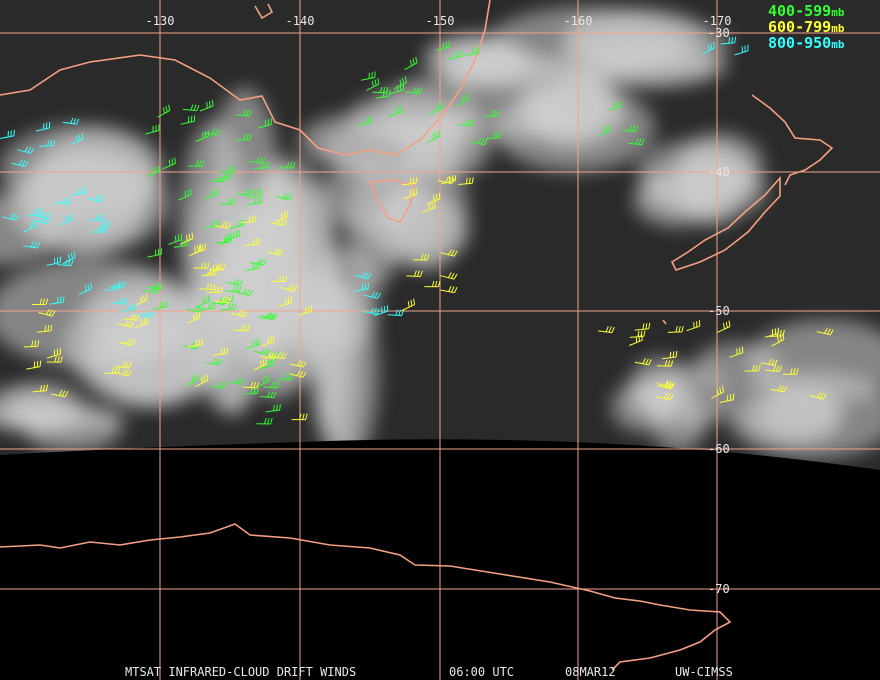 The image size is (880, 680). What do you see at coordinates (481, 672) in the screenshot?
I see `footer-text: 06:00 UTC` at bounding box center [481, 672].